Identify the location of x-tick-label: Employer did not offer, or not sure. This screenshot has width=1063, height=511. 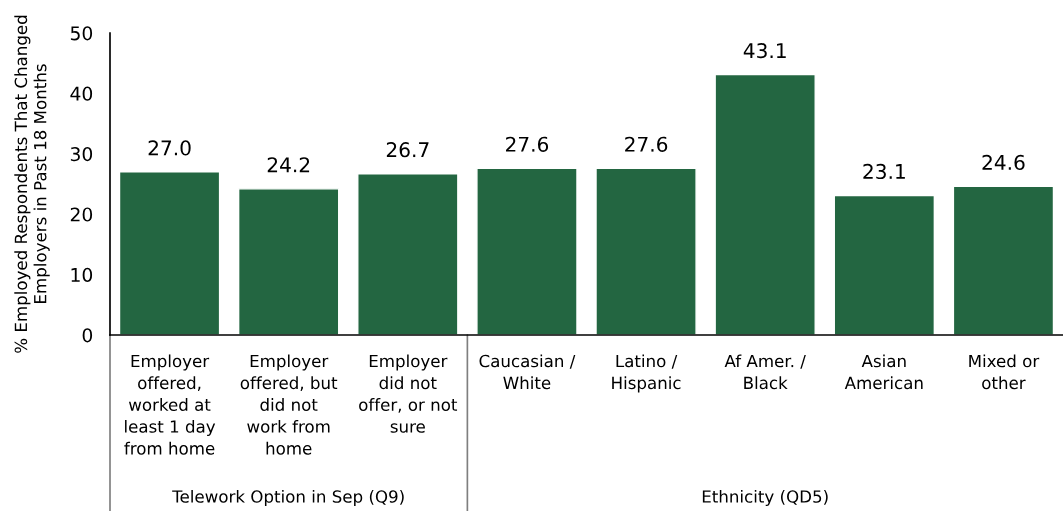
(408, 393).